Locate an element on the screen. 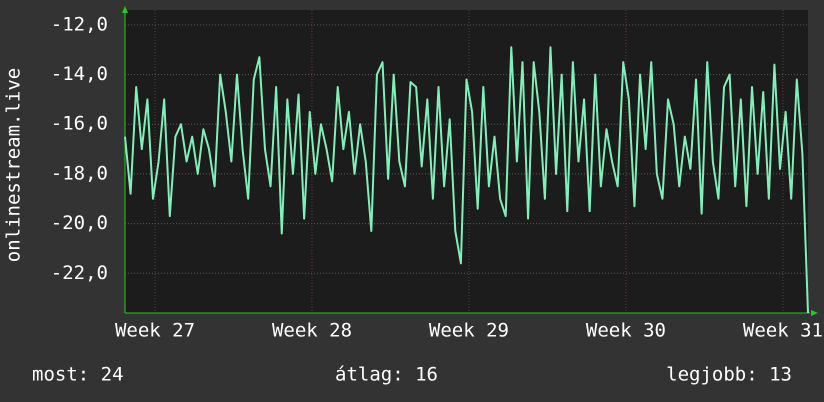  stat-current: most: 24 is located at coordinates (78, 375).